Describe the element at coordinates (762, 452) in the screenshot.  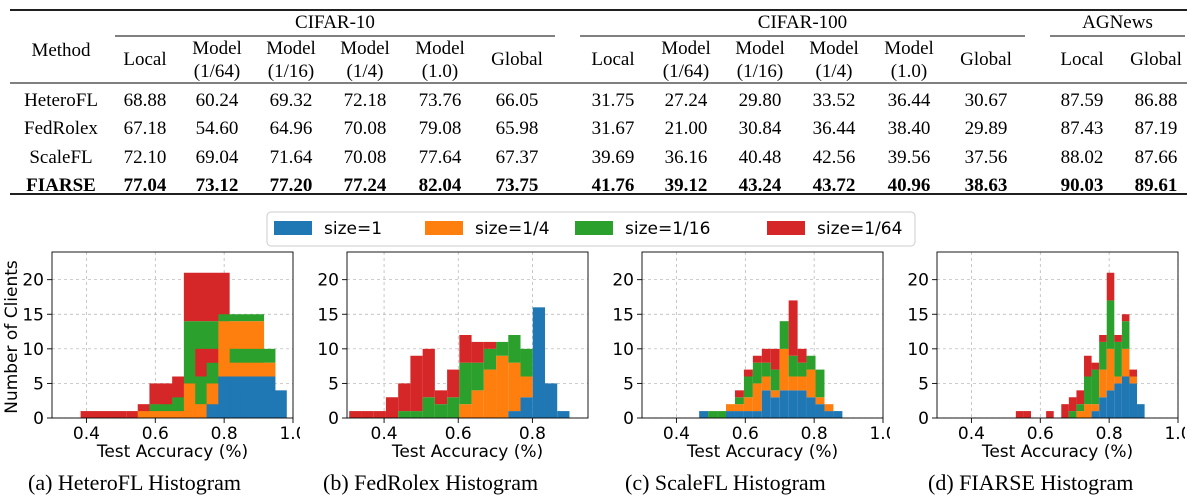
I see `x-axis-label: Test Accuracy (%)` at that location.